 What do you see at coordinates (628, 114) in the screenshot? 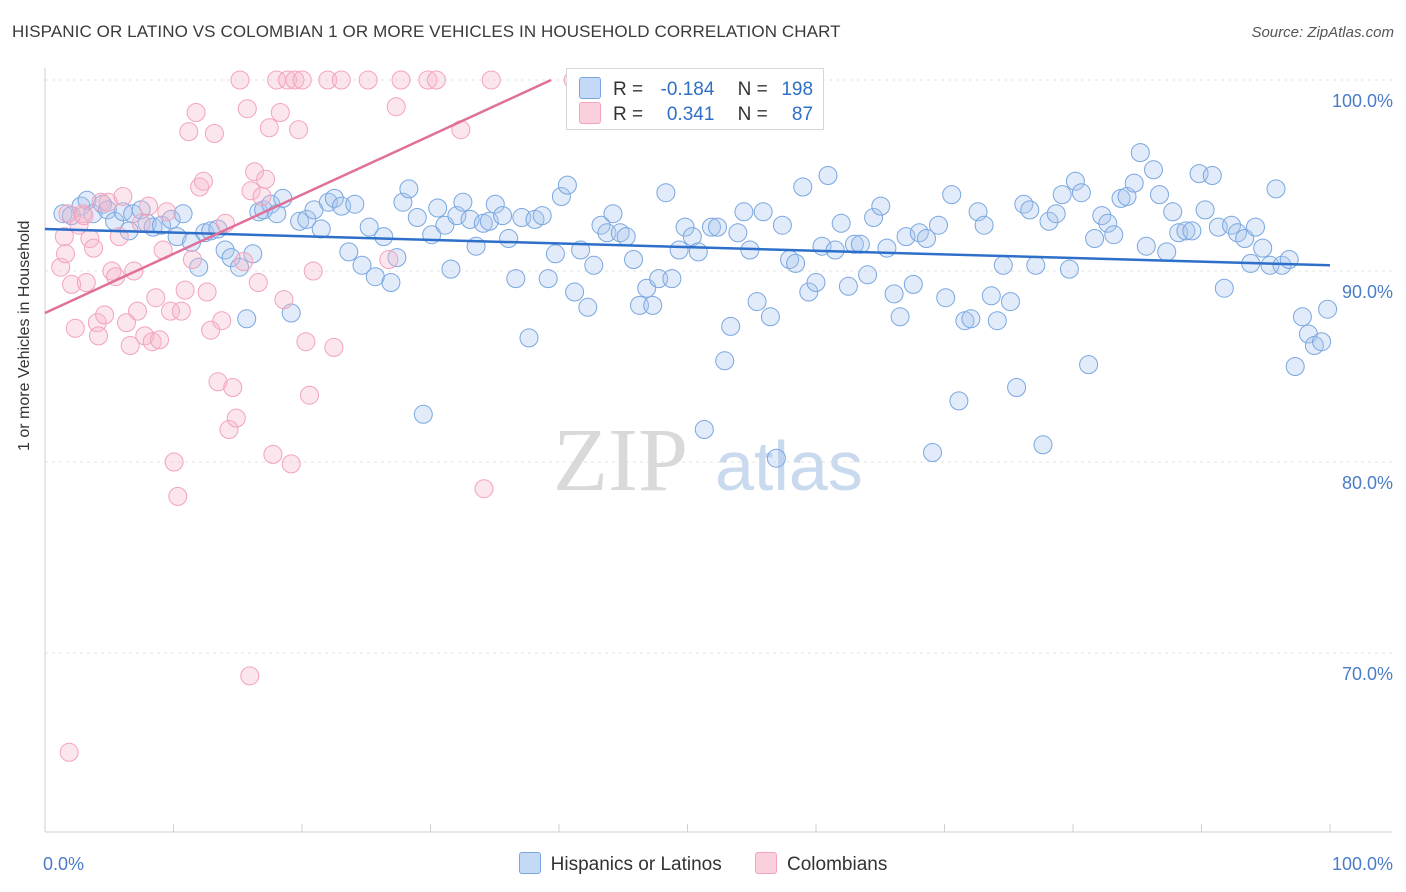
I see `r-label: R =` at bounding box center [628, 114].